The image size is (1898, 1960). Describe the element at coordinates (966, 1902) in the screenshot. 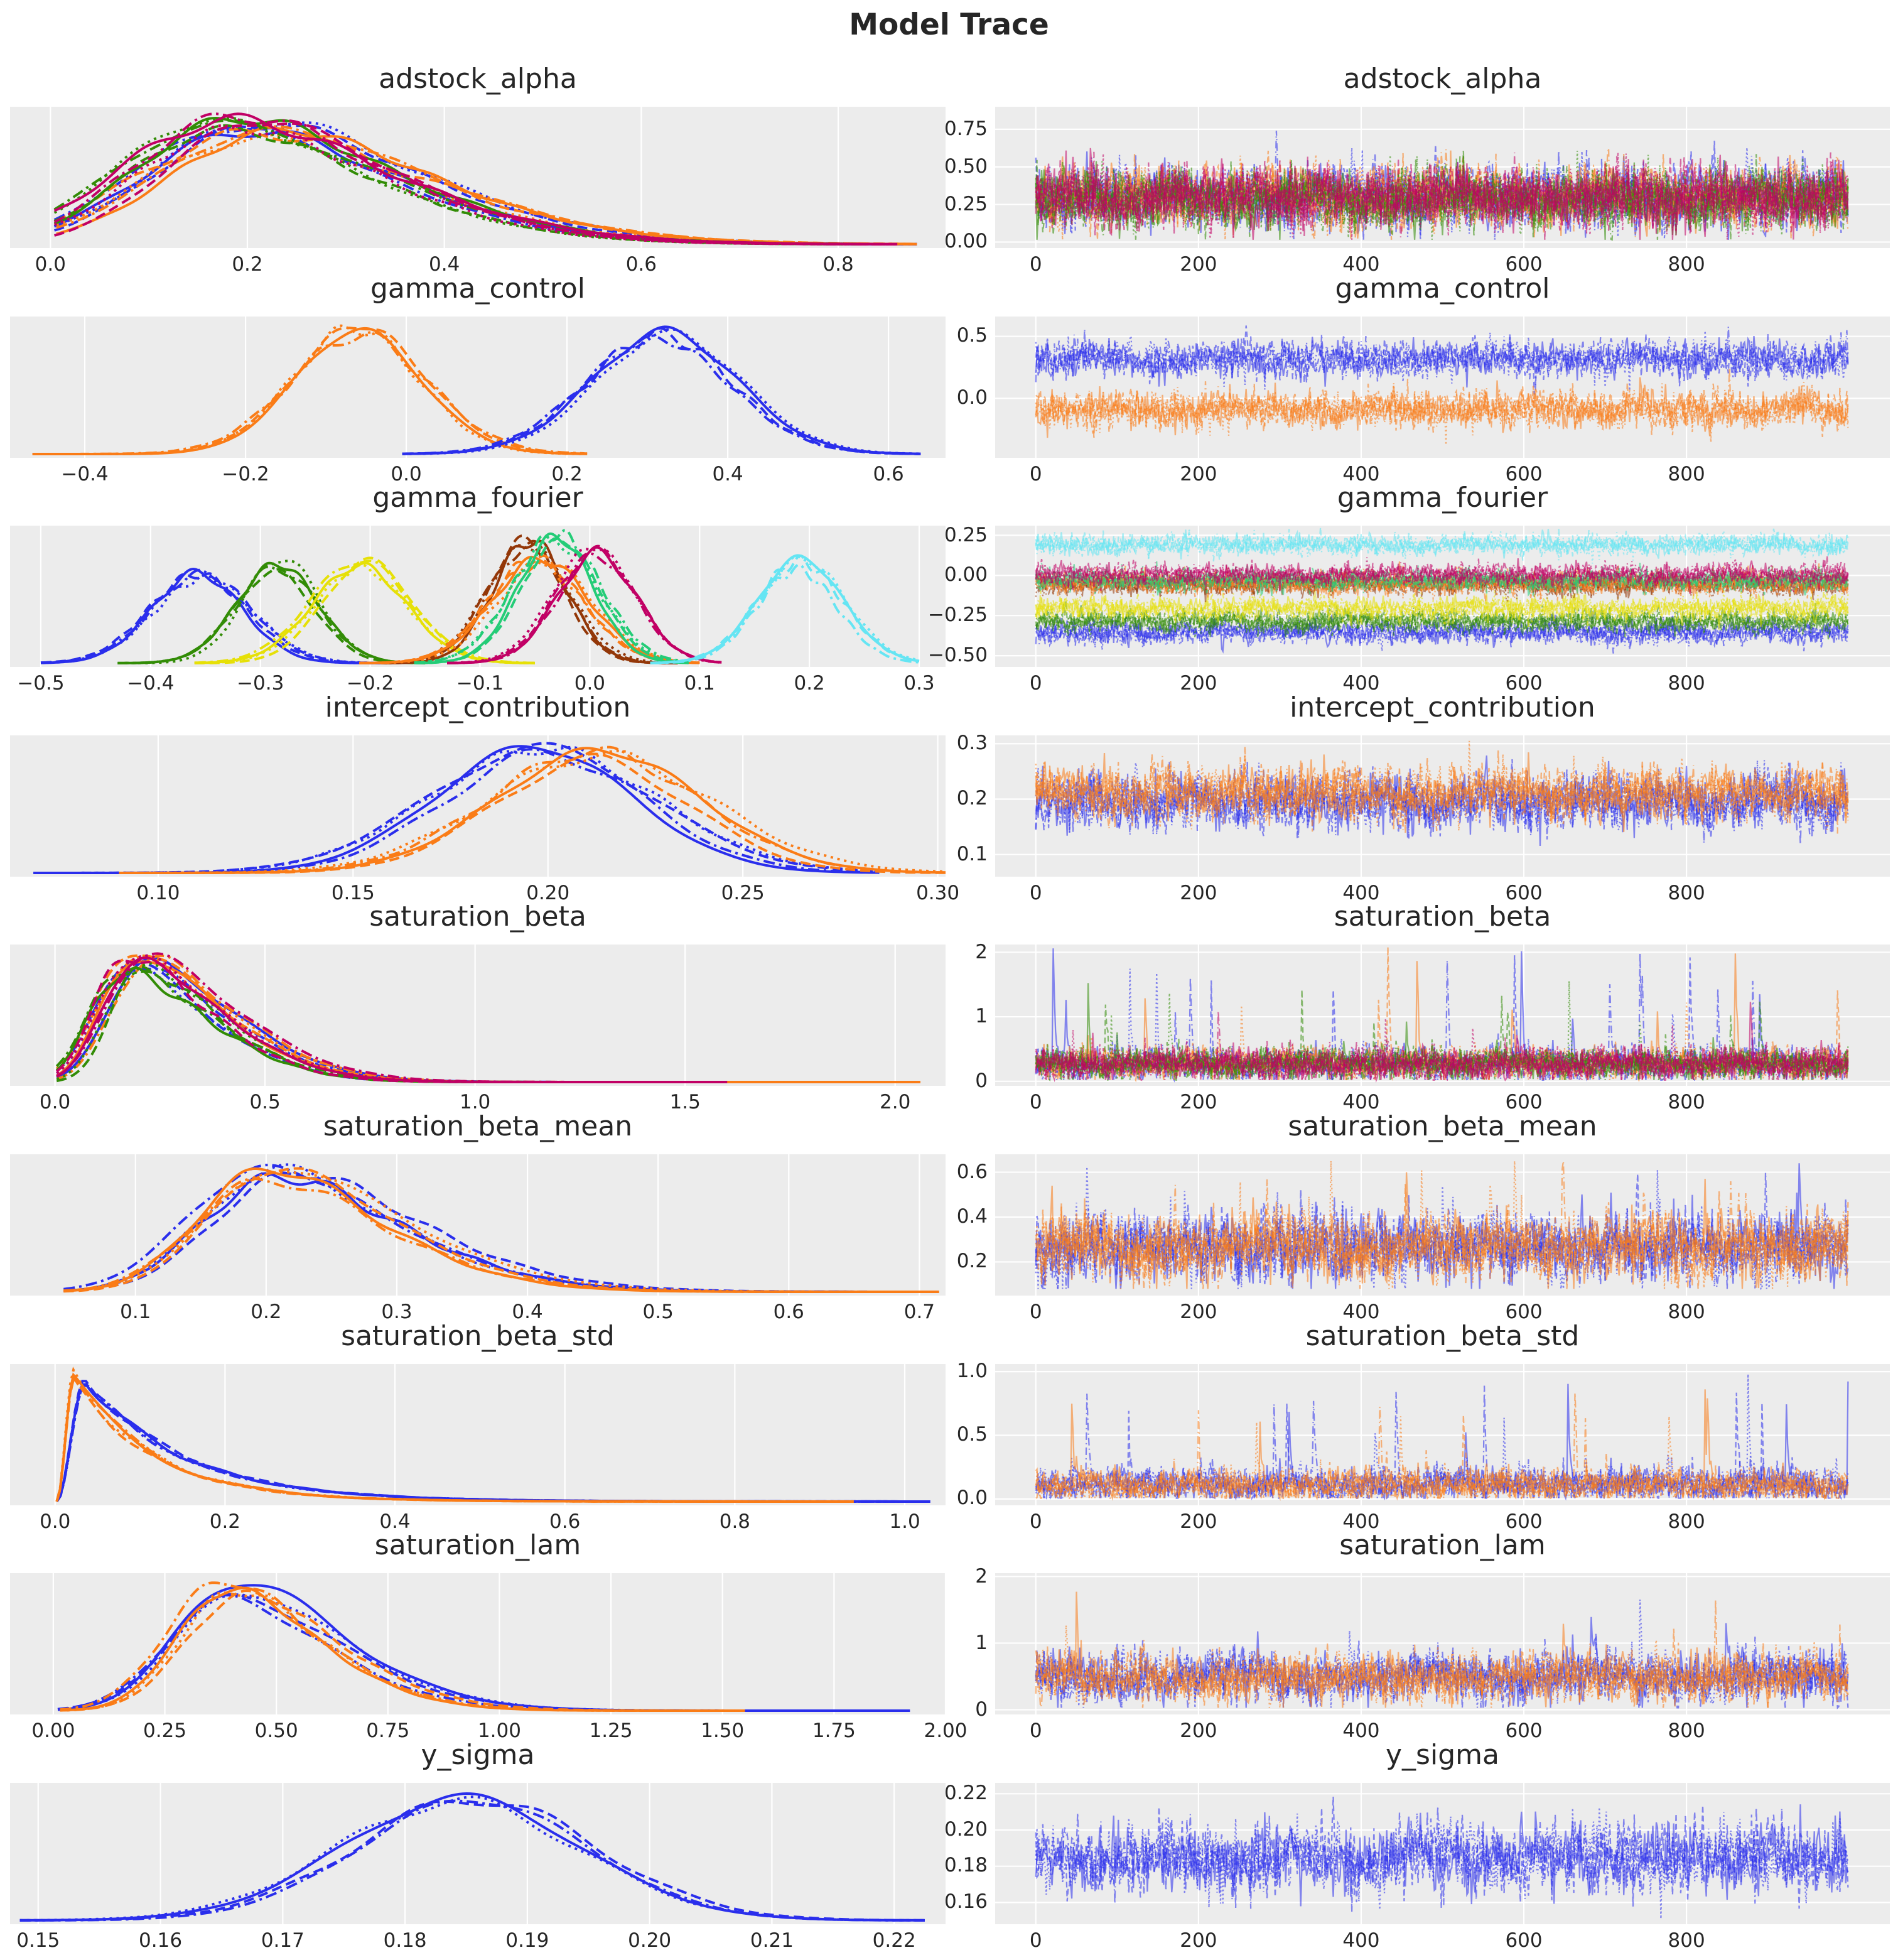

I see `y-tick-label: 0.16` at that location.